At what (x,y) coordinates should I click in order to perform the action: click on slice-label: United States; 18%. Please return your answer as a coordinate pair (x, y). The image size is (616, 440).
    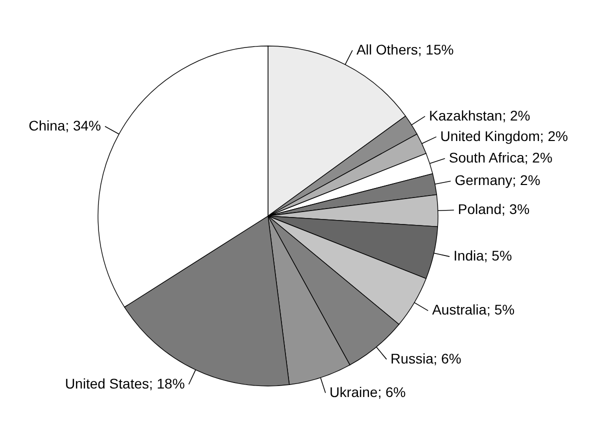
    Looking at the image, I should click on (124, 383).